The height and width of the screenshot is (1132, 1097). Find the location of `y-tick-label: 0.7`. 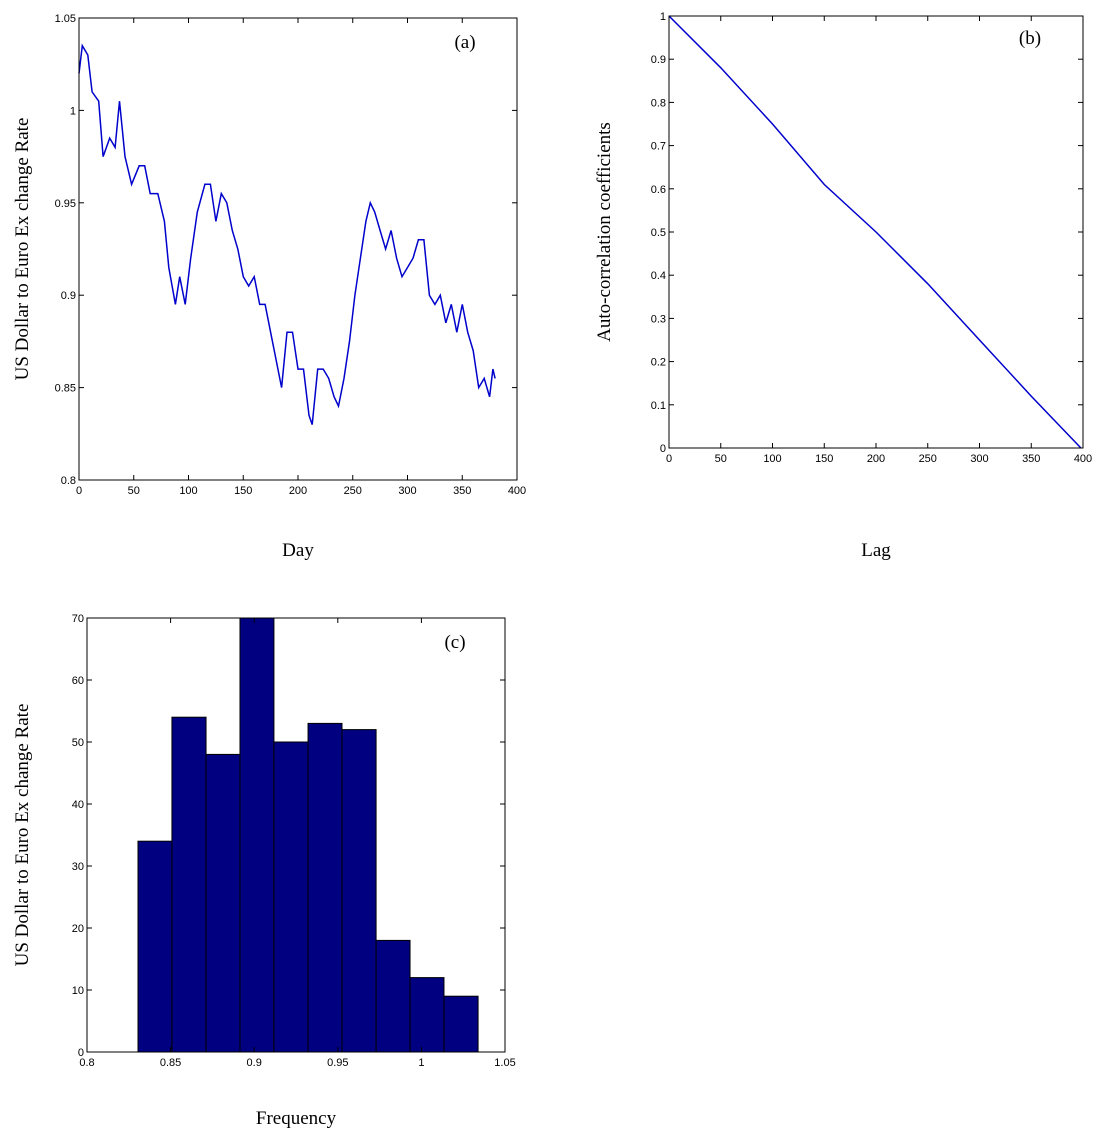

y-tick-label: 0.7 is located at coordinates (658, 147).